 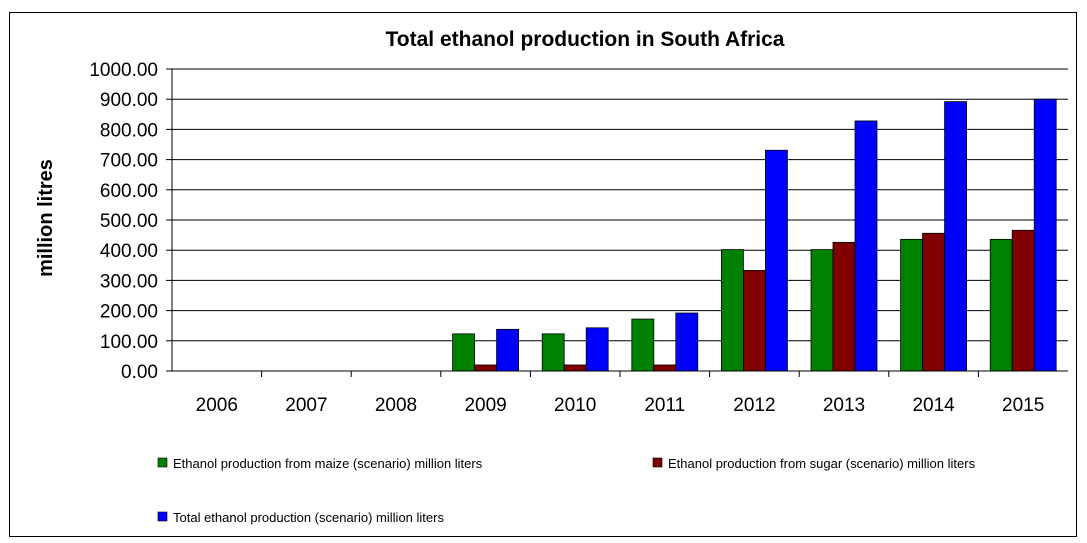 I want to click on x-tick-label: 2014, so click(x=933, y=405).